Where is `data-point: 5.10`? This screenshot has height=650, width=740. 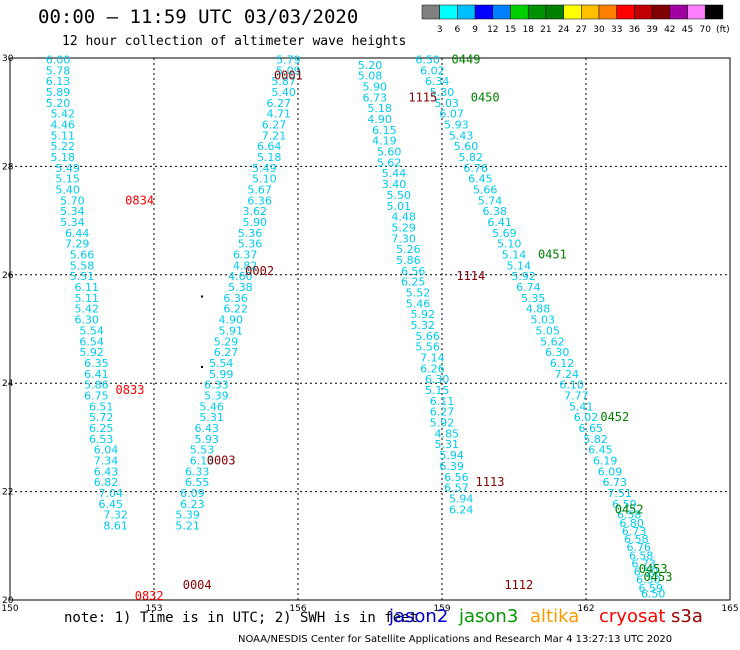
data-point: 5.10 is located at coordinates (509, 244).